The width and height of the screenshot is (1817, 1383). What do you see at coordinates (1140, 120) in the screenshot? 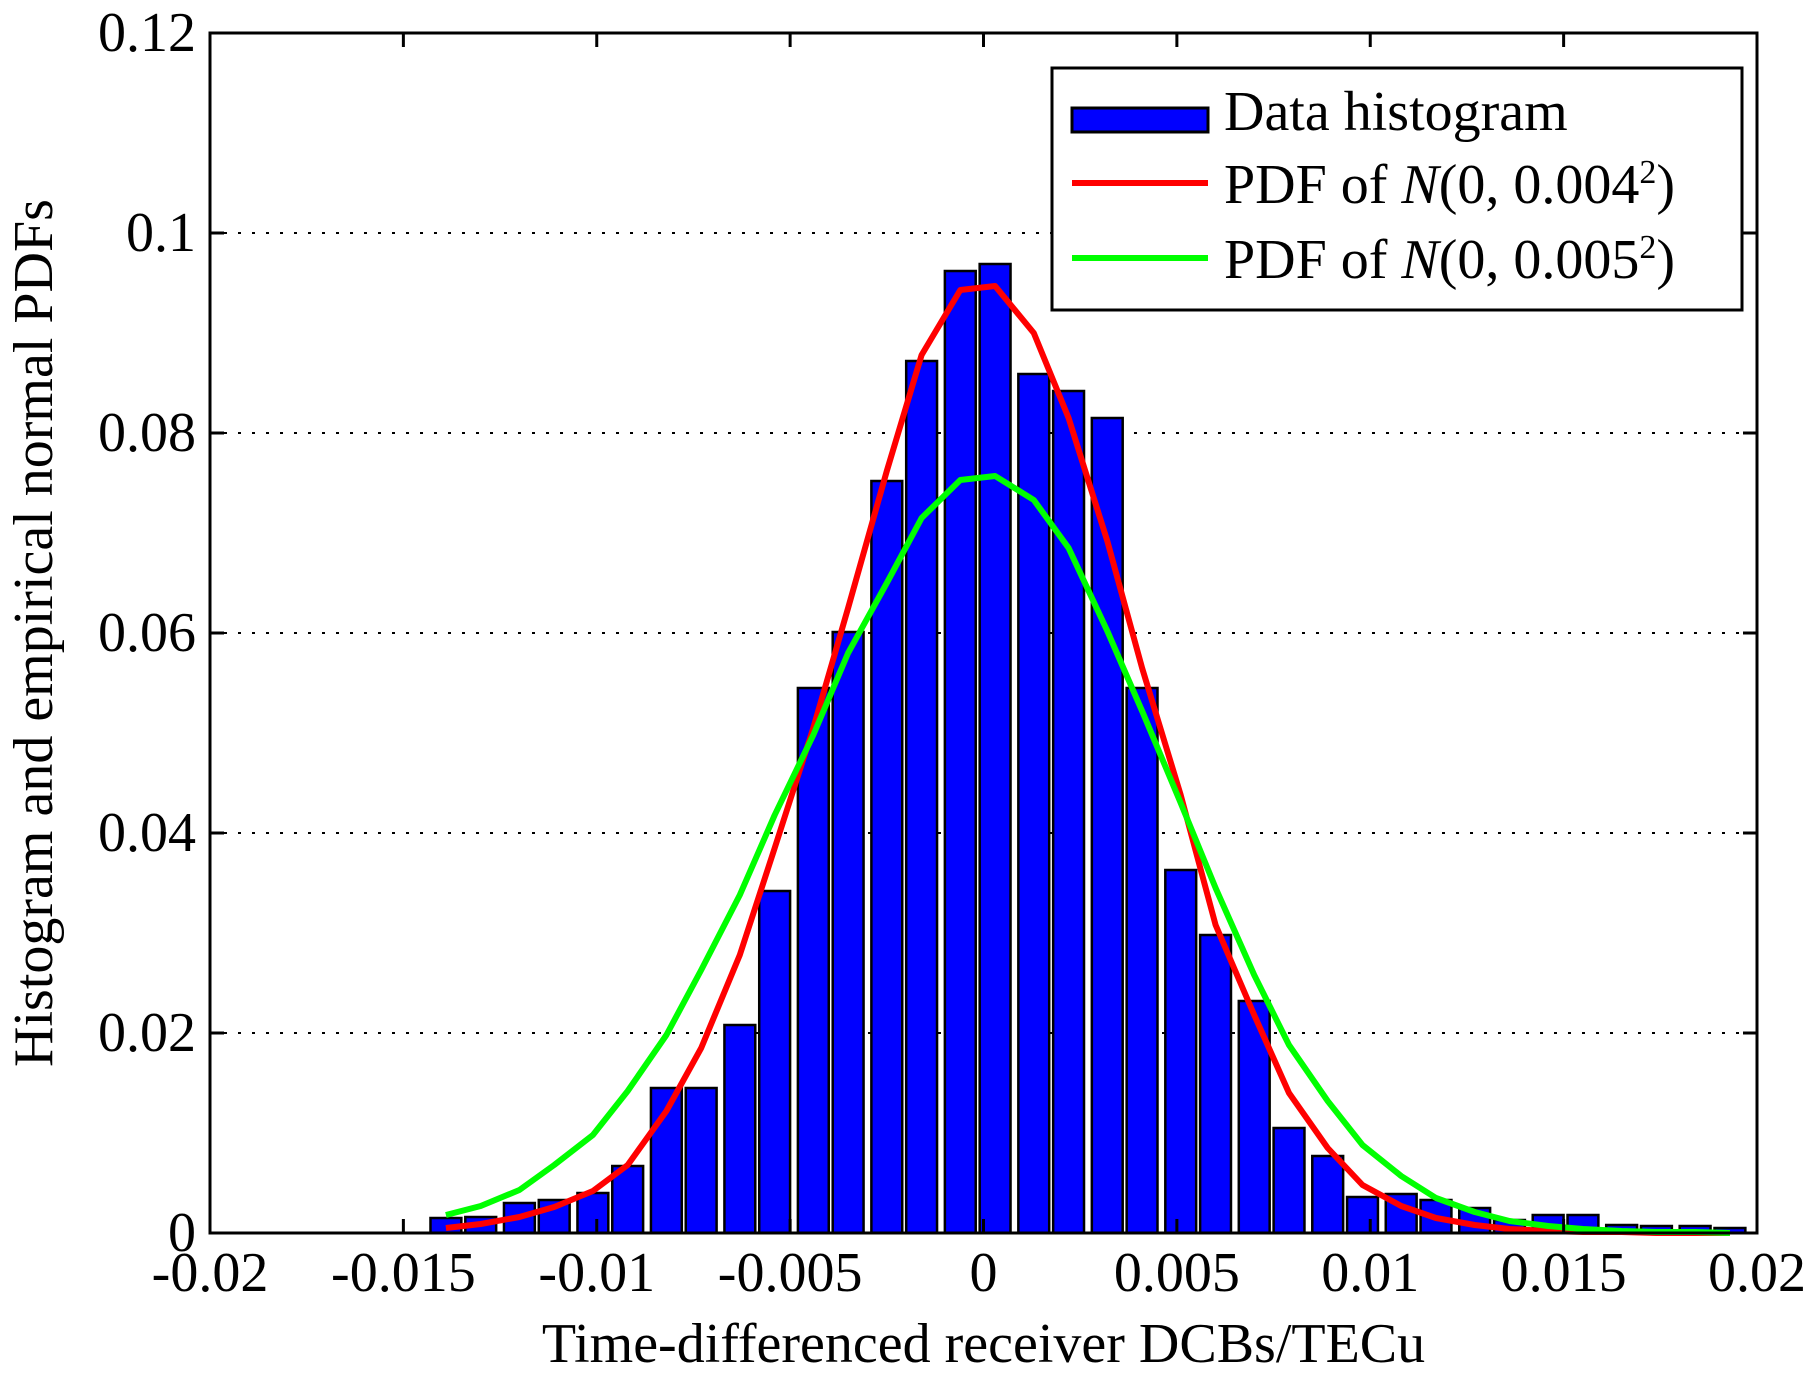
I see `legend-swatch-histogram` at bounding box center [1140, 120].